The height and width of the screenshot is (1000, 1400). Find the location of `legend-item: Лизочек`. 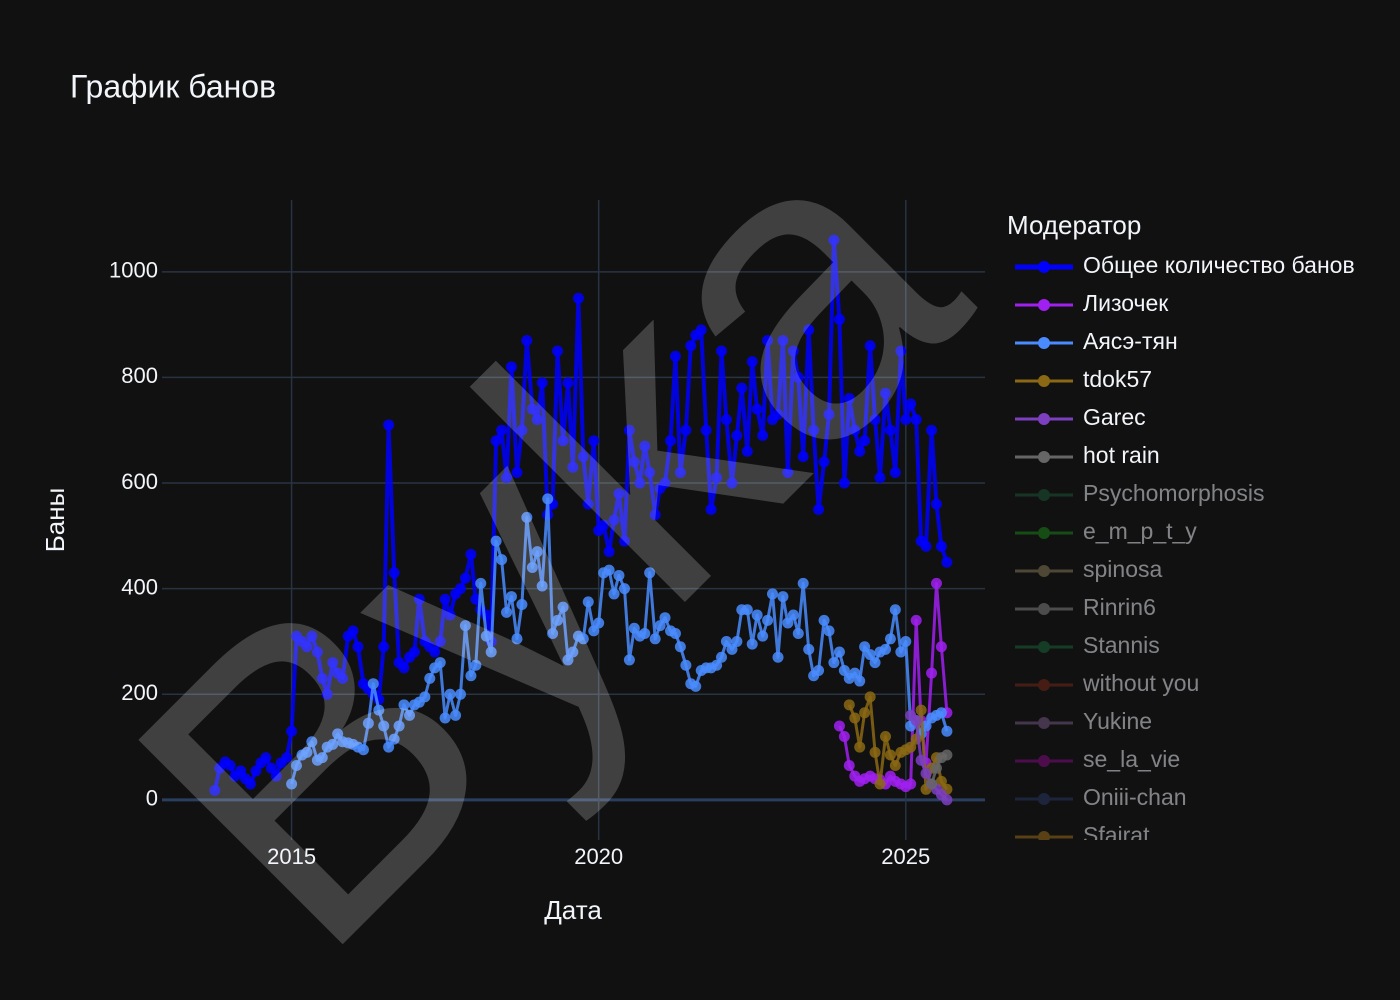

legend-item: Лизочек is located at coordinates (1092, 303).